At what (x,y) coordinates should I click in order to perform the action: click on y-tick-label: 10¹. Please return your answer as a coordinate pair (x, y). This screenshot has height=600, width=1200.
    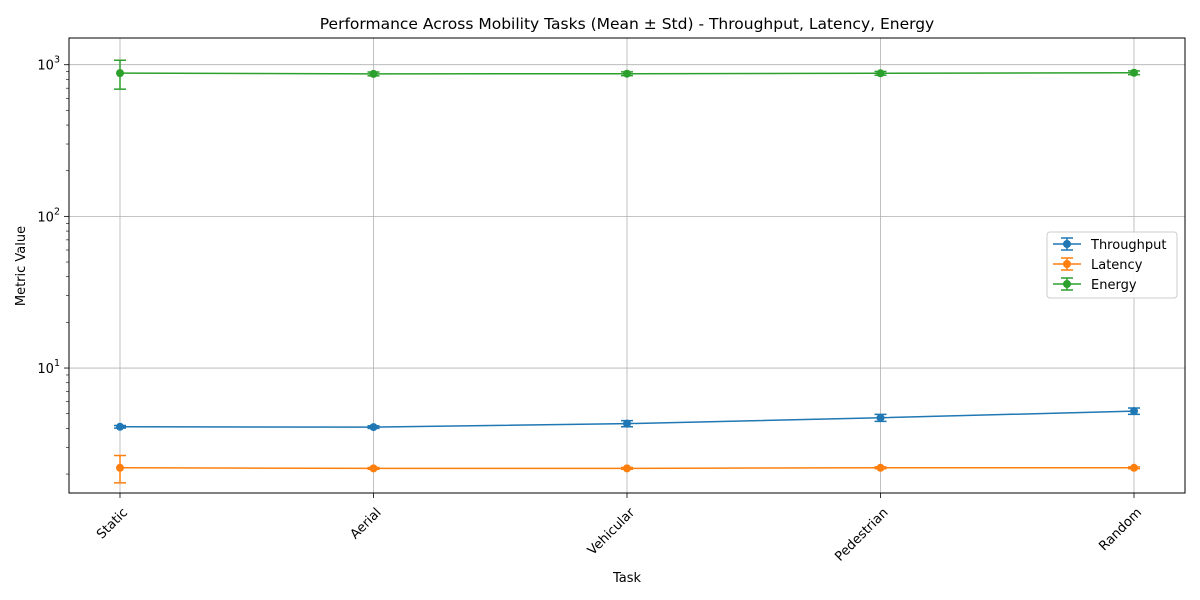
    Looking at the image, I should click on (48, 367).